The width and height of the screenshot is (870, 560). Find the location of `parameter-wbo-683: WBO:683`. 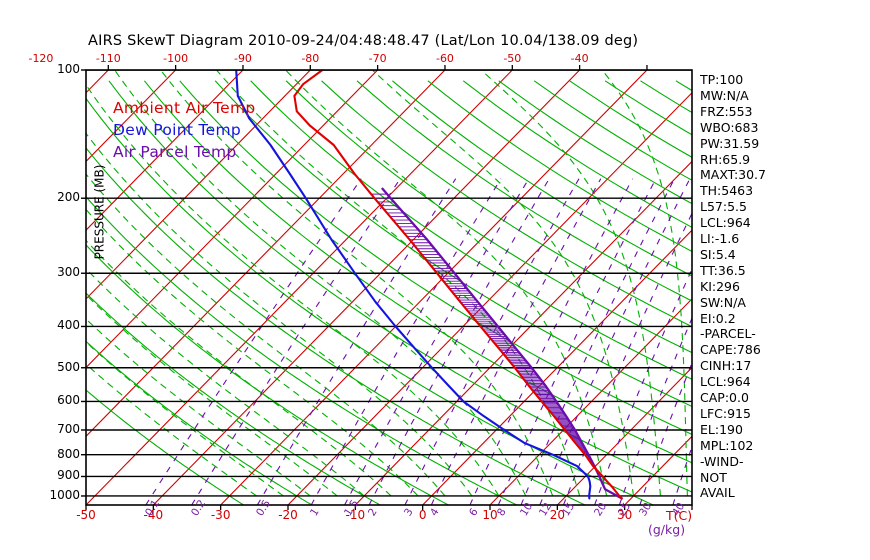

parameter-wbo-683: WBO:683 is located at coordinates (729, 127).